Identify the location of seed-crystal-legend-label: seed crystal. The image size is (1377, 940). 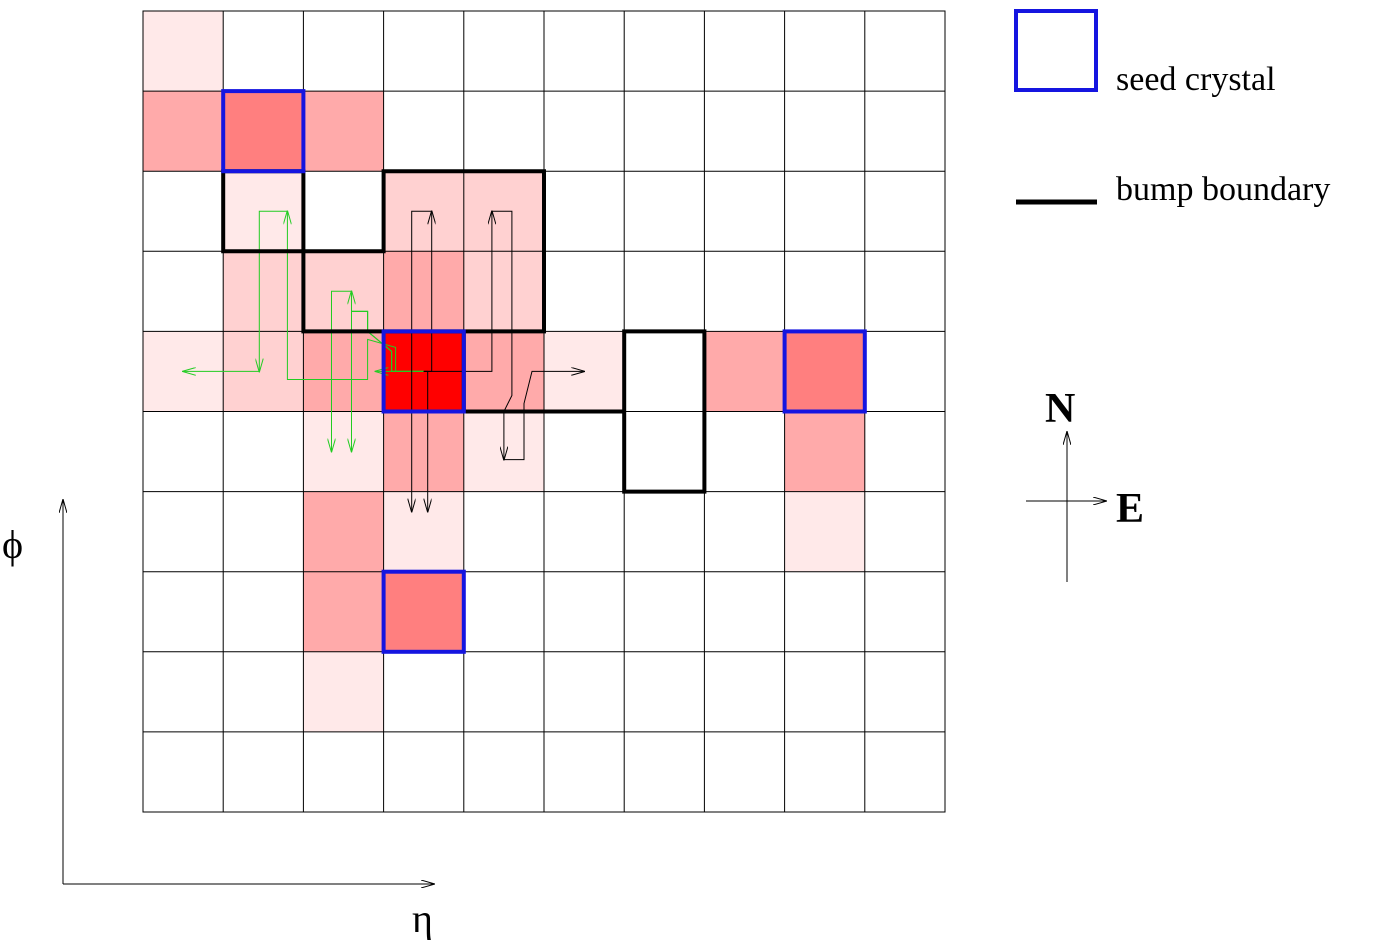
(1196, 79).